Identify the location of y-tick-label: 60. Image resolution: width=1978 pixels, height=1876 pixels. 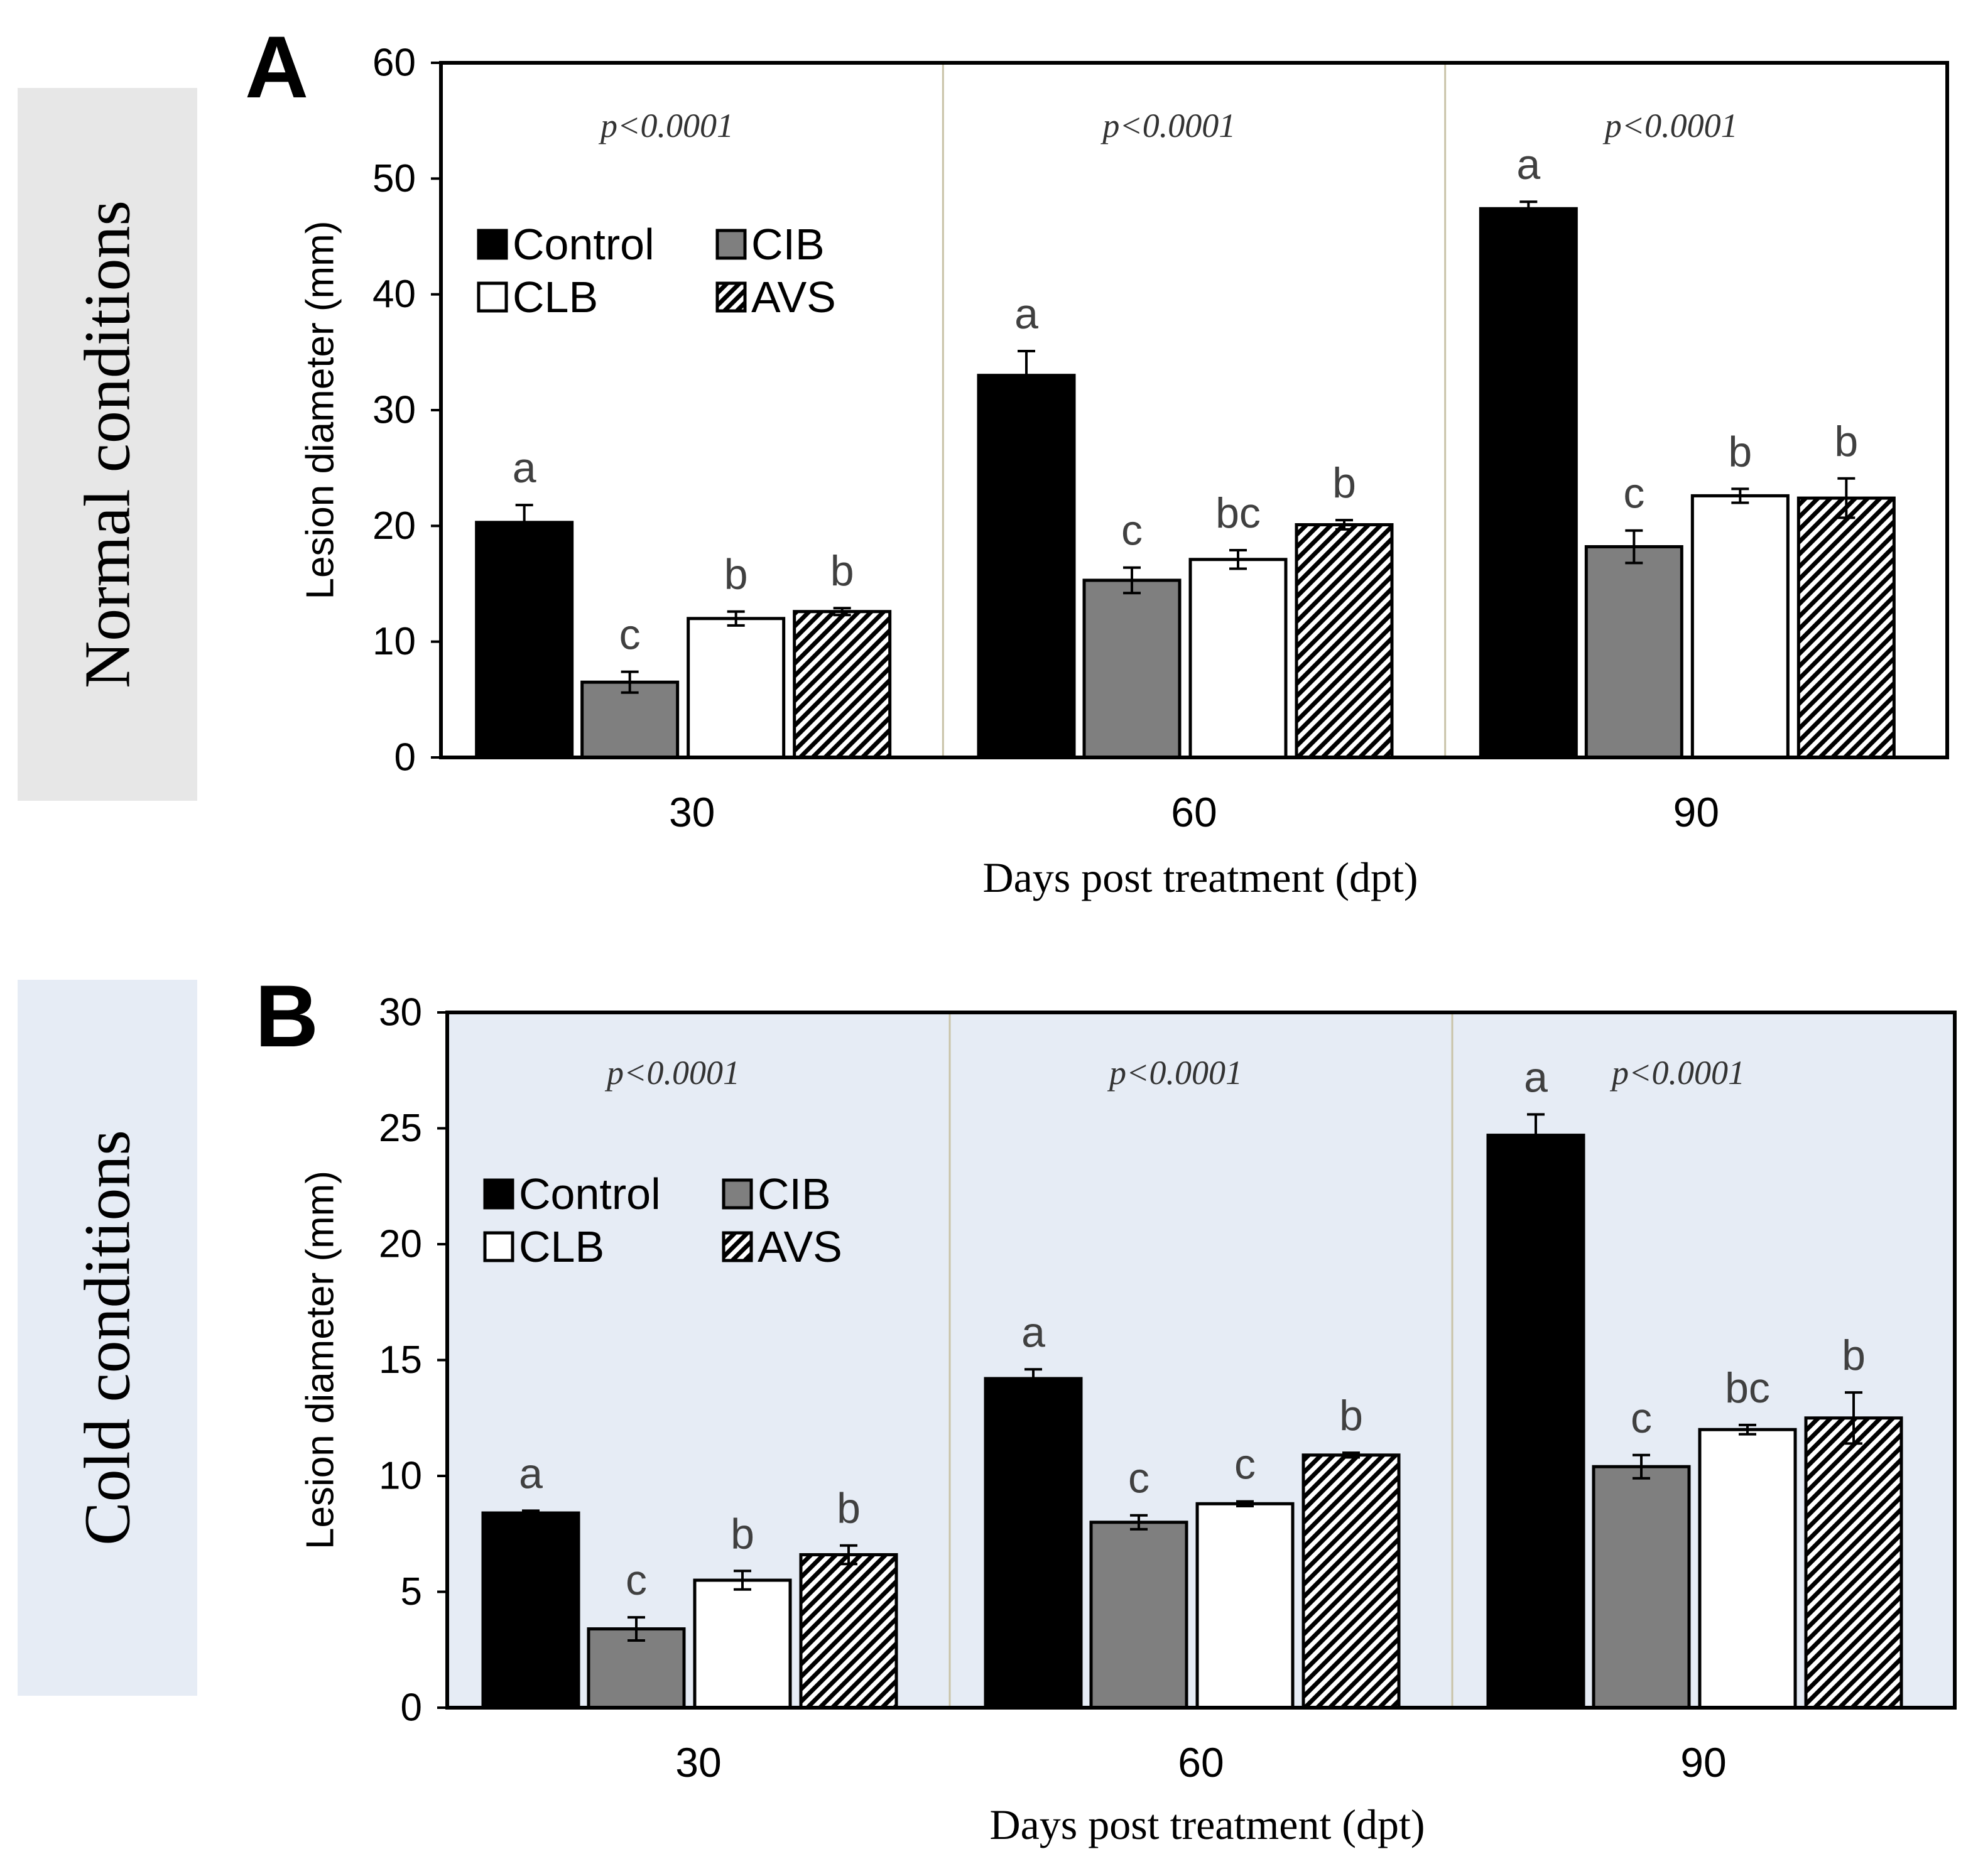
(394, 63).